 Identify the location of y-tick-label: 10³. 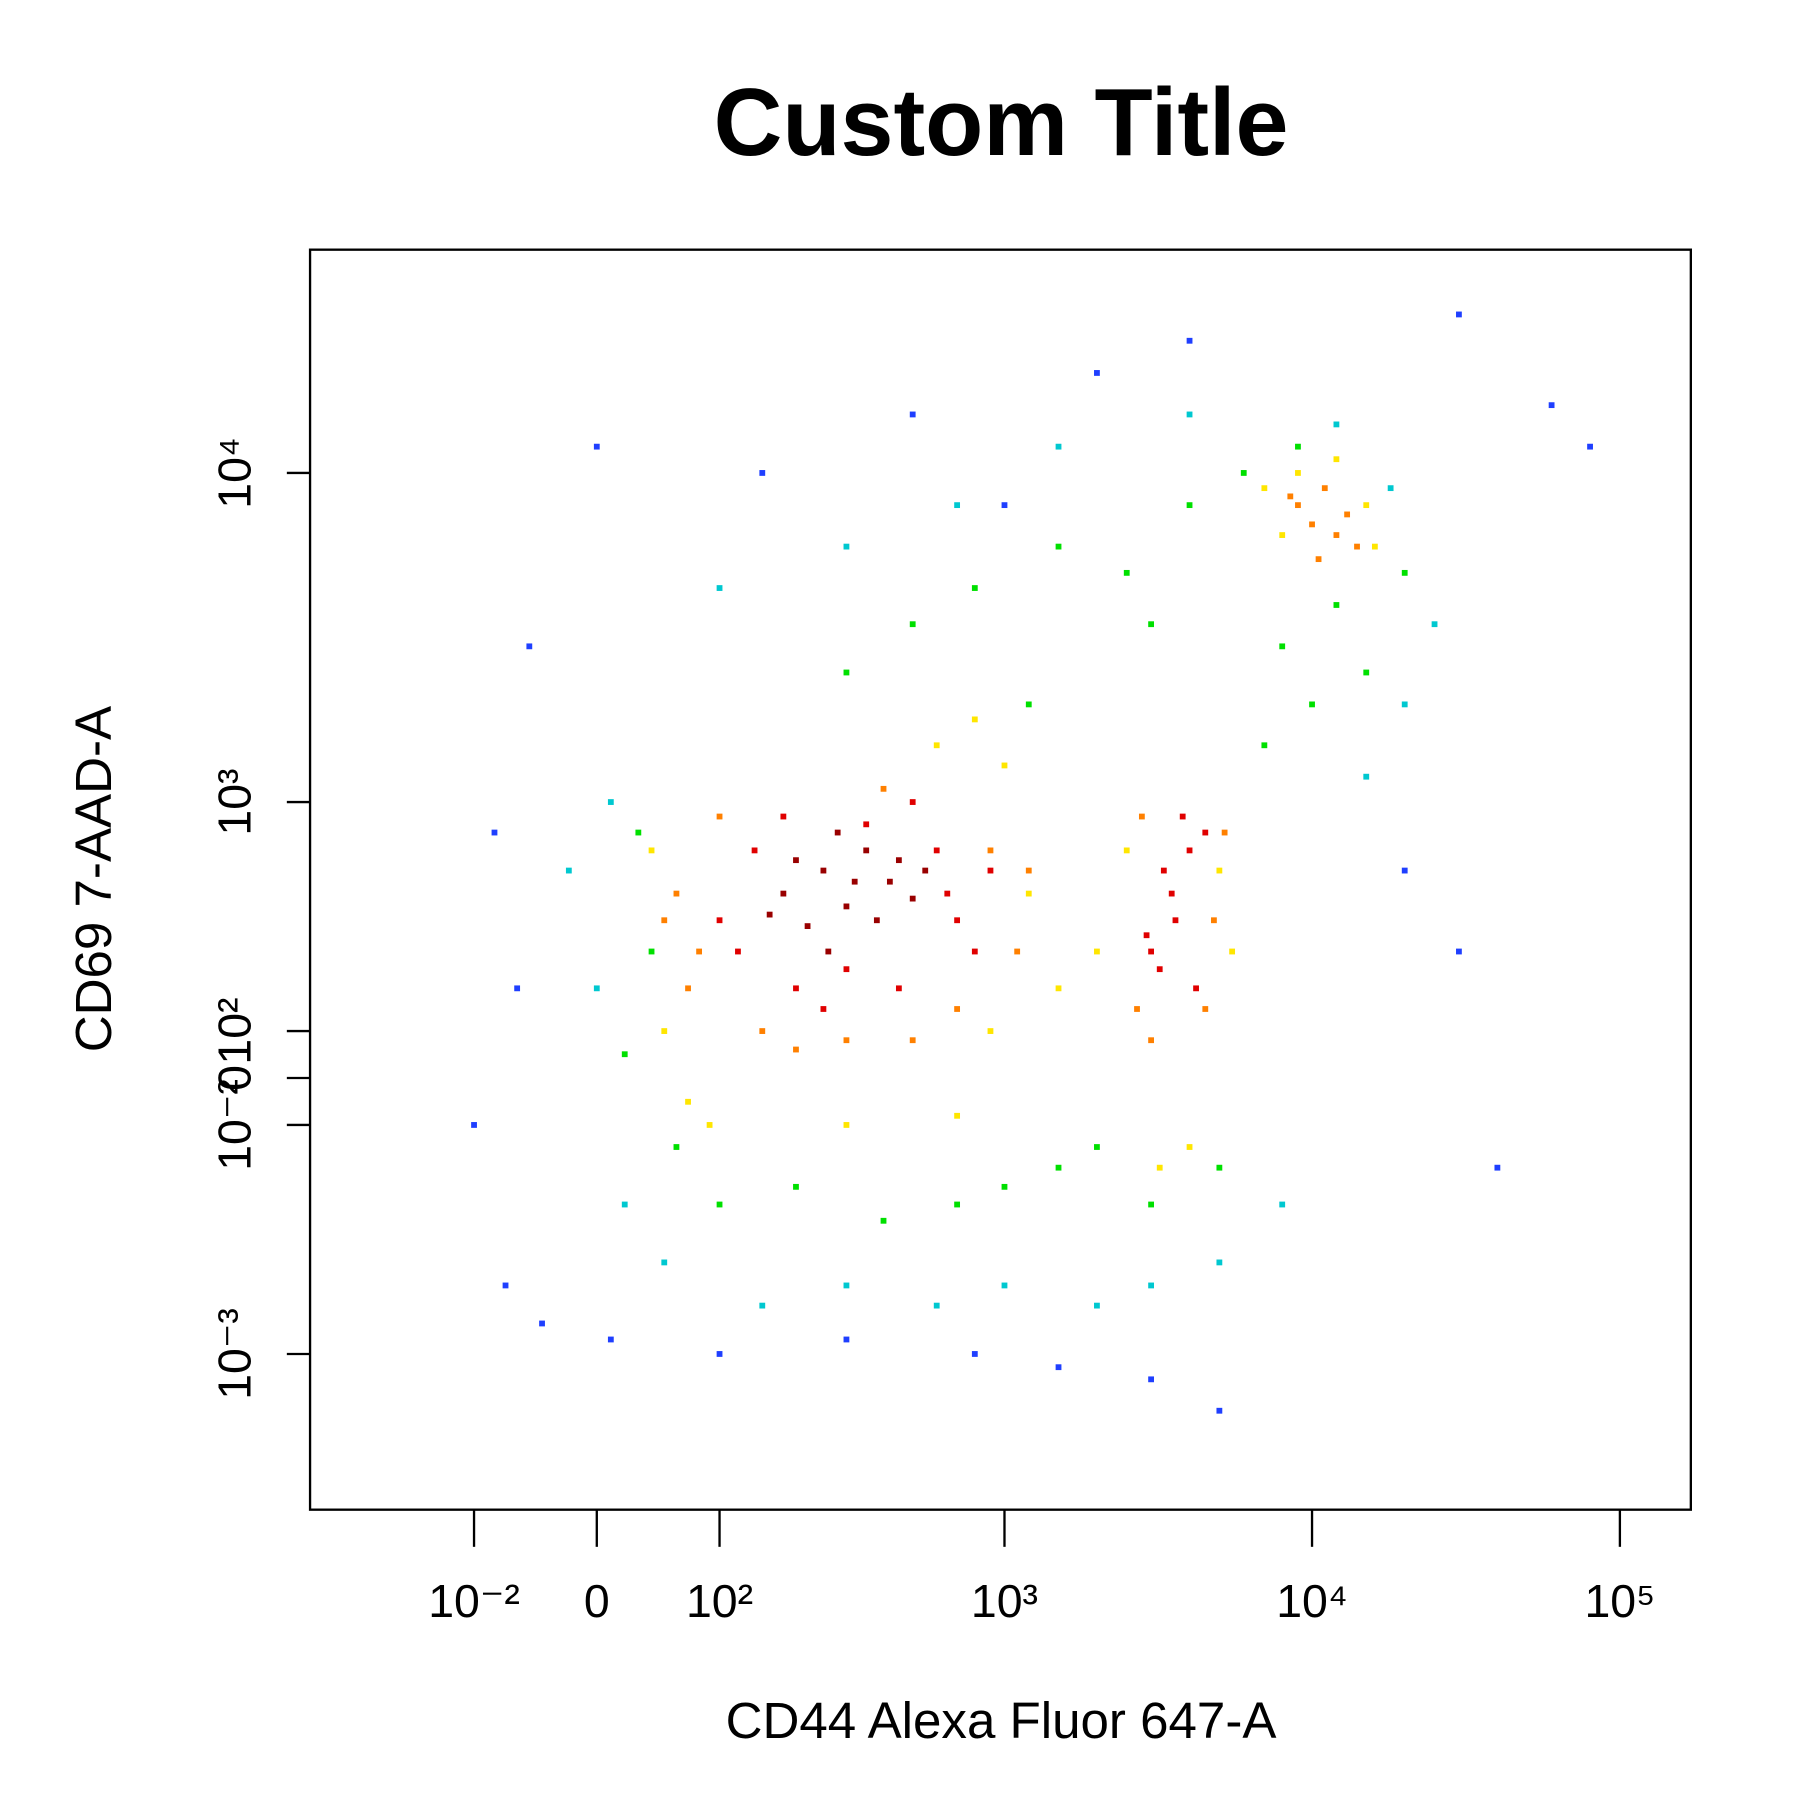
(234, 801).